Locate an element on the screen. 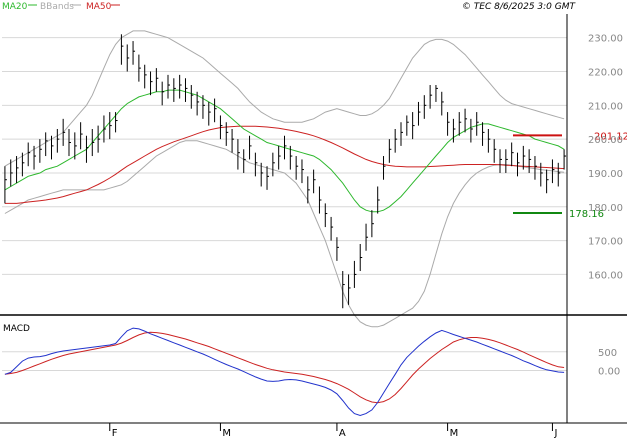 The height and width of the screenshot is (444, 627). price-tick-label: 220.00 is located at coordinates (605, 72).